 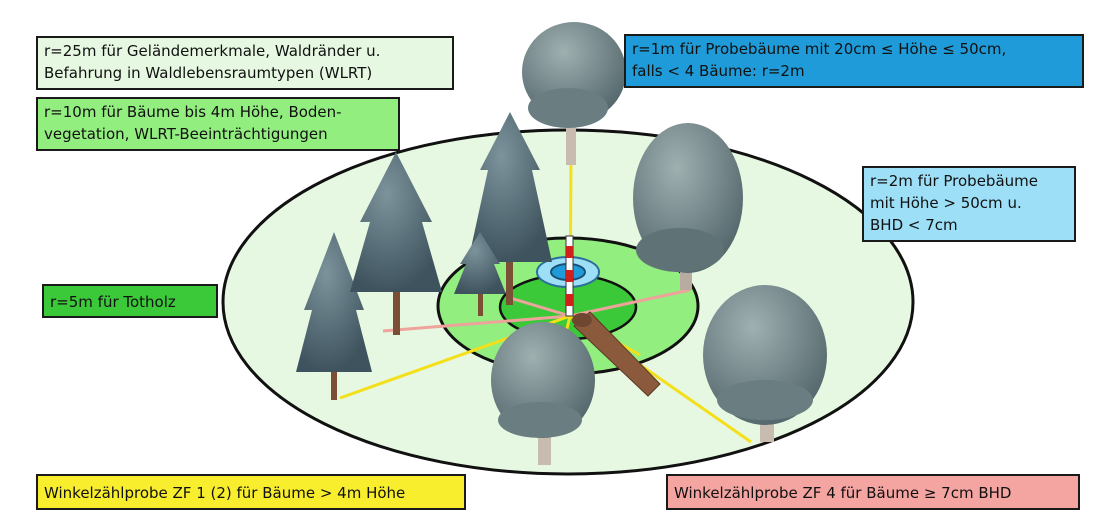 I want to click on deadwood-log-icon, so click(x=616, y=354).